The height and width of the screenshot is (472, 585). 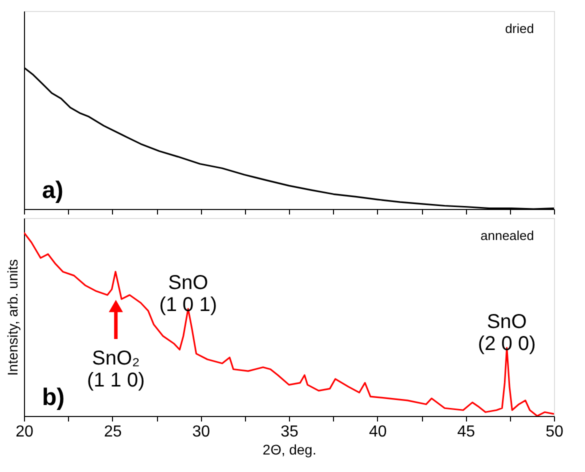 I want to click on annotation: annealed, so click(x=507, y=235).